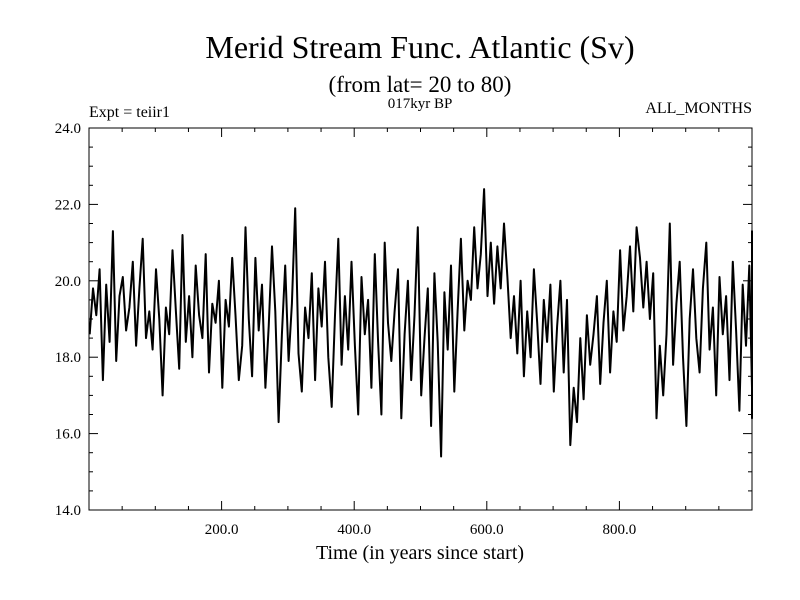  Describe the element at coordinates (129, 112) in the screenshot. I see `annotation-expt: Expt = teiir1` at that location.